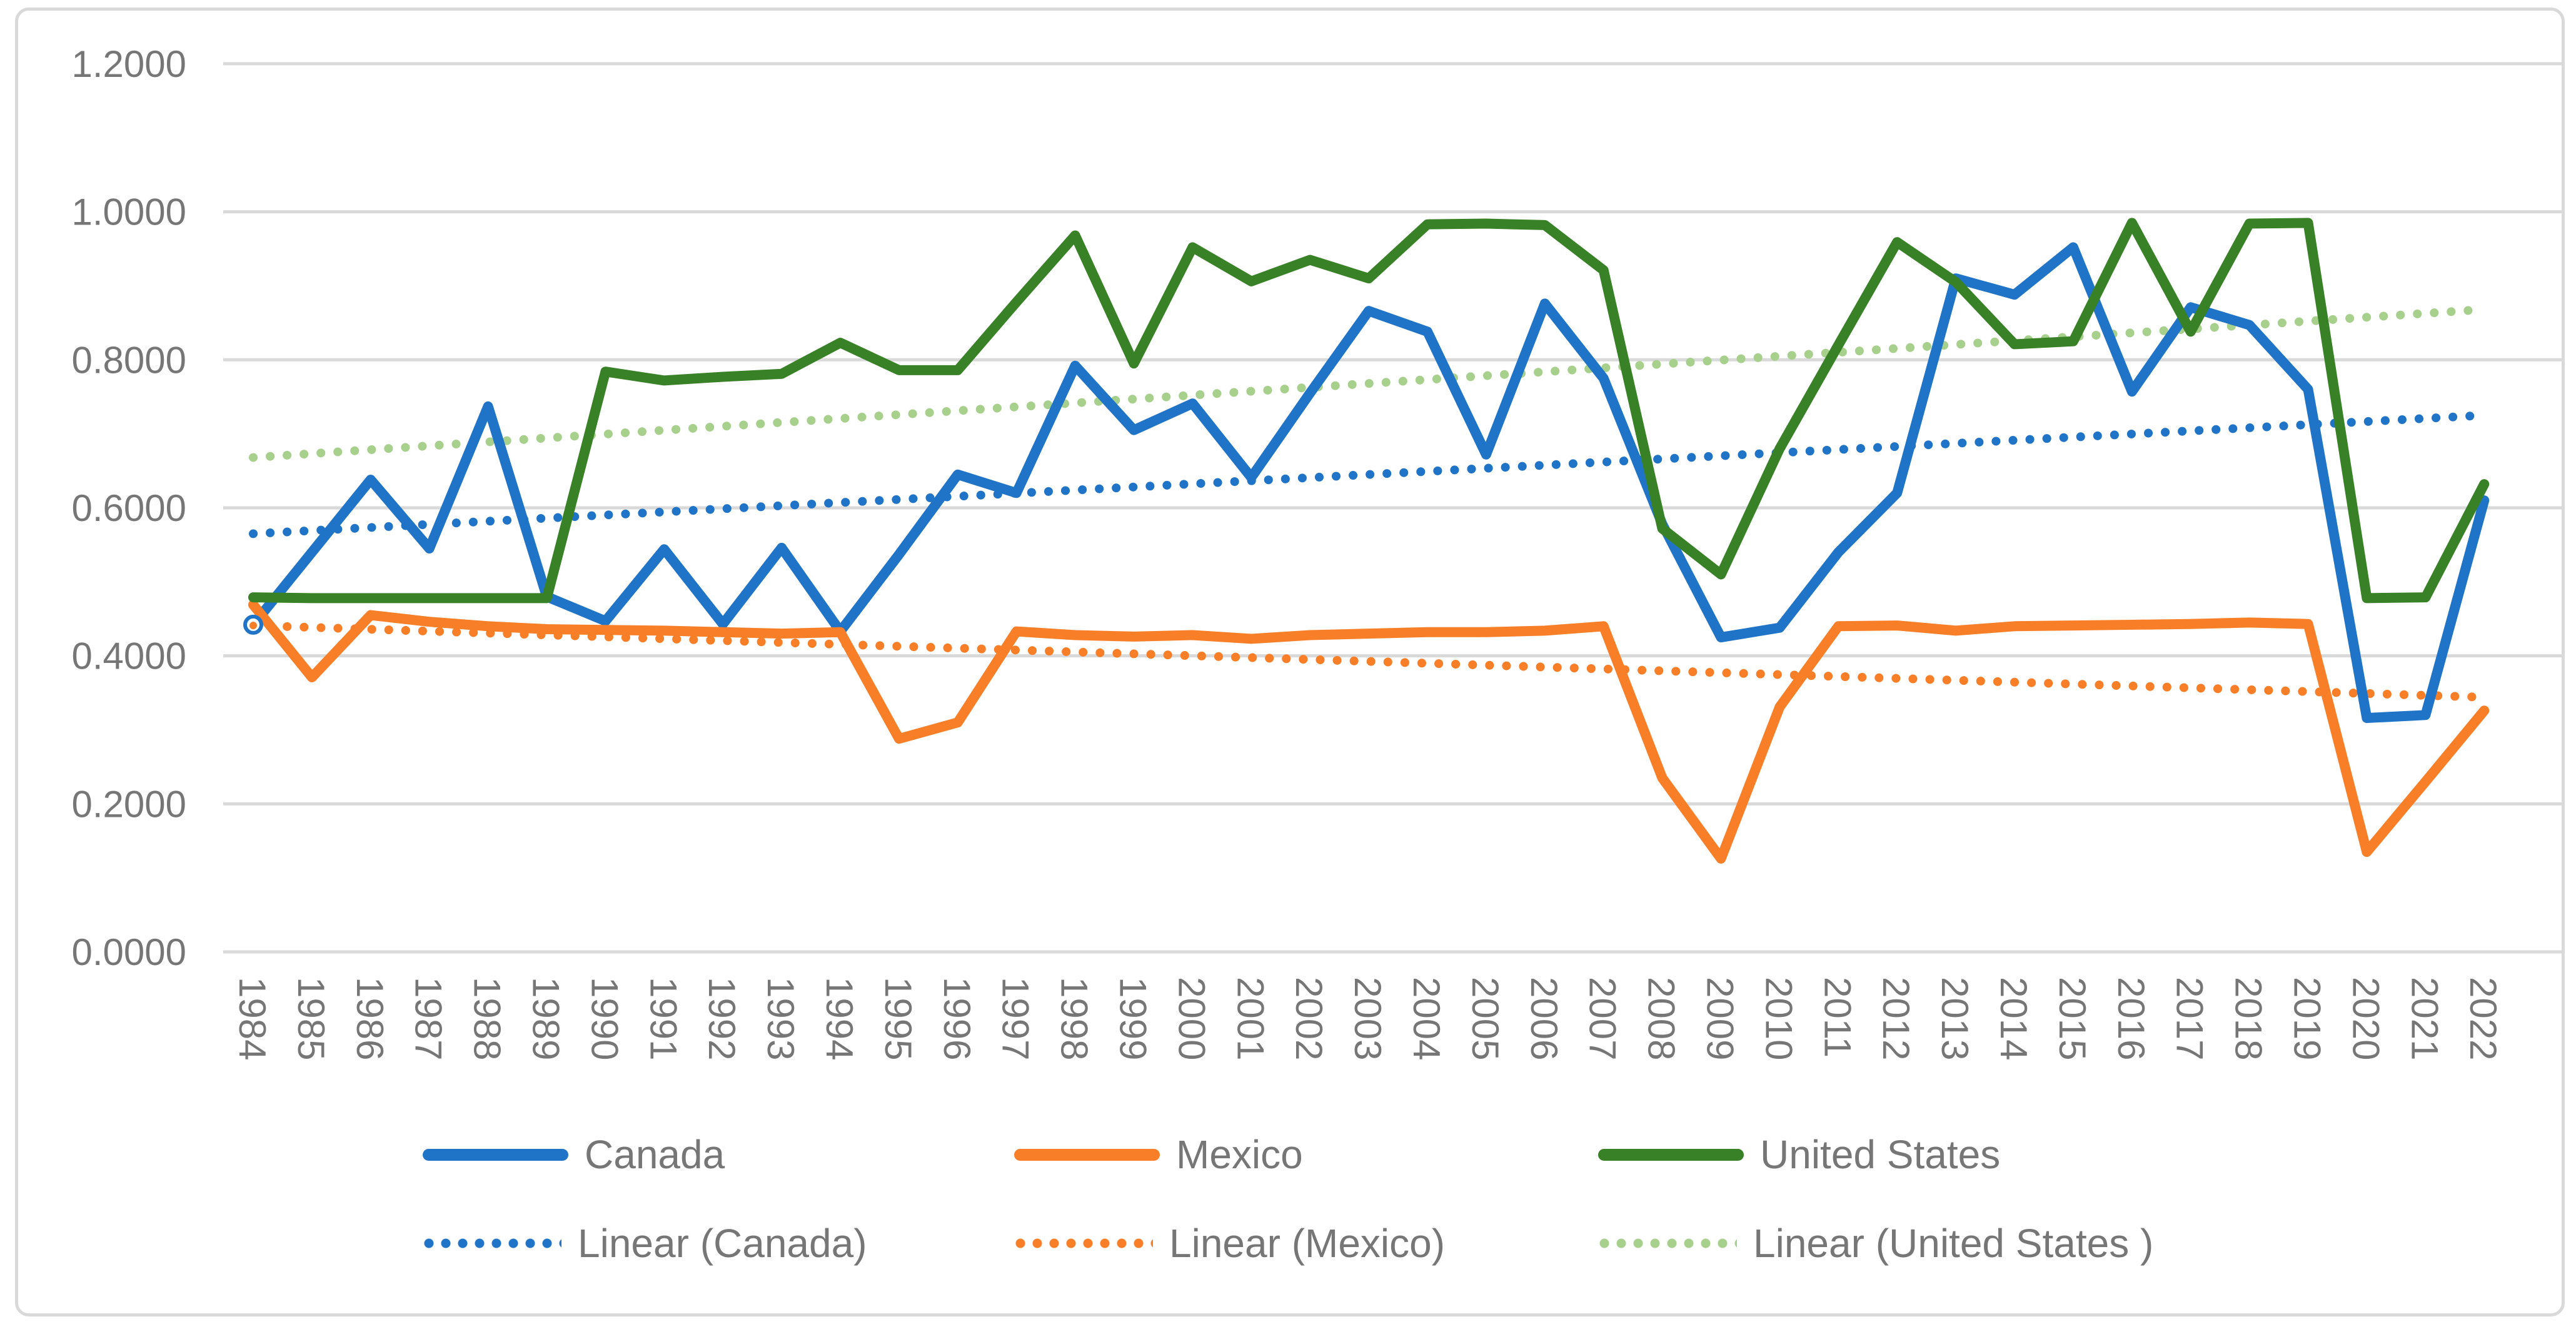 This screenshot has height=1324, width=2576. What do you see at coordinates (604, 1018) in the screenshot?
I see `x-axis-tick-label: 1990` at bounding box center [604, 1018].